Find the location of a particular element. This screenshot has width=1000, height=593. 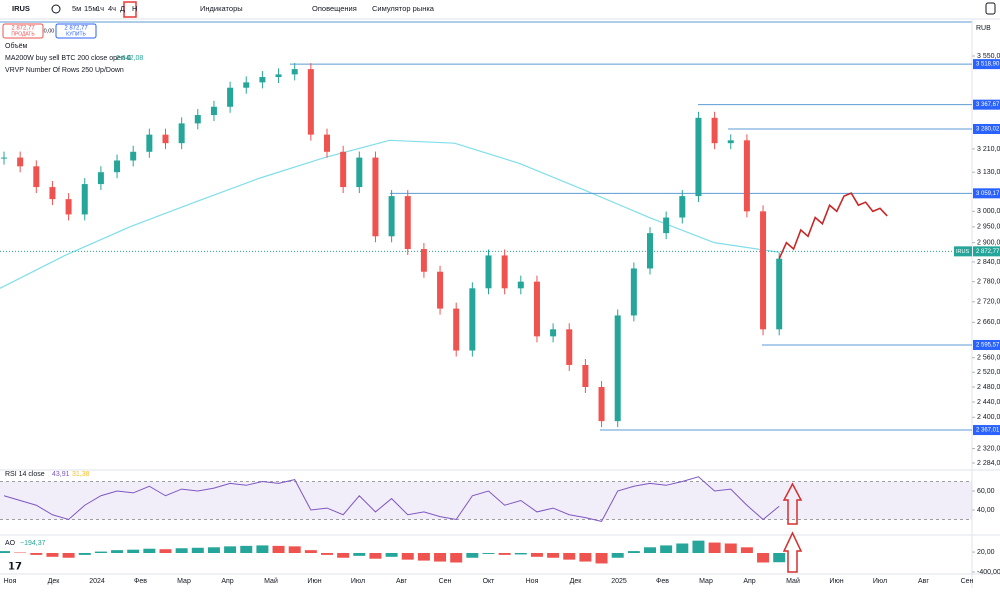

y-tick-label: 3 210,00 is located at coordinates (988, 149).